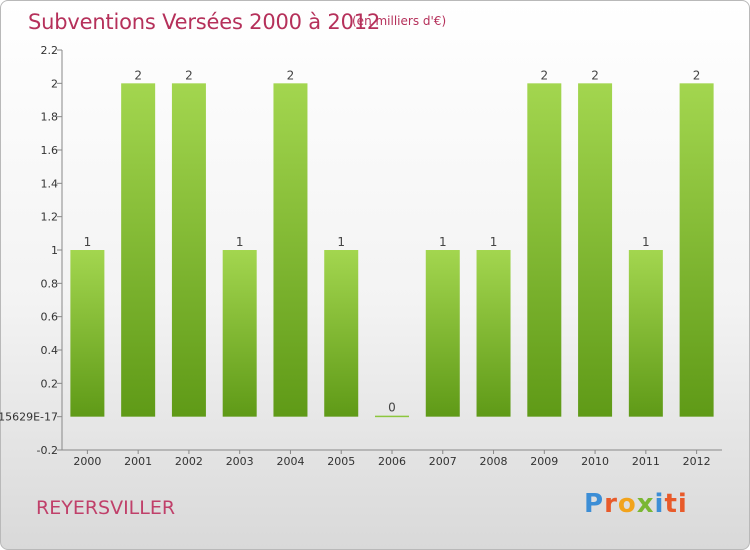 The width and height of the screenshot is (750, 550). What do you see at coordinates (341, 461) in the screenshot?
I see `x-tick-label: 2005` at bounding box center [341, 461].